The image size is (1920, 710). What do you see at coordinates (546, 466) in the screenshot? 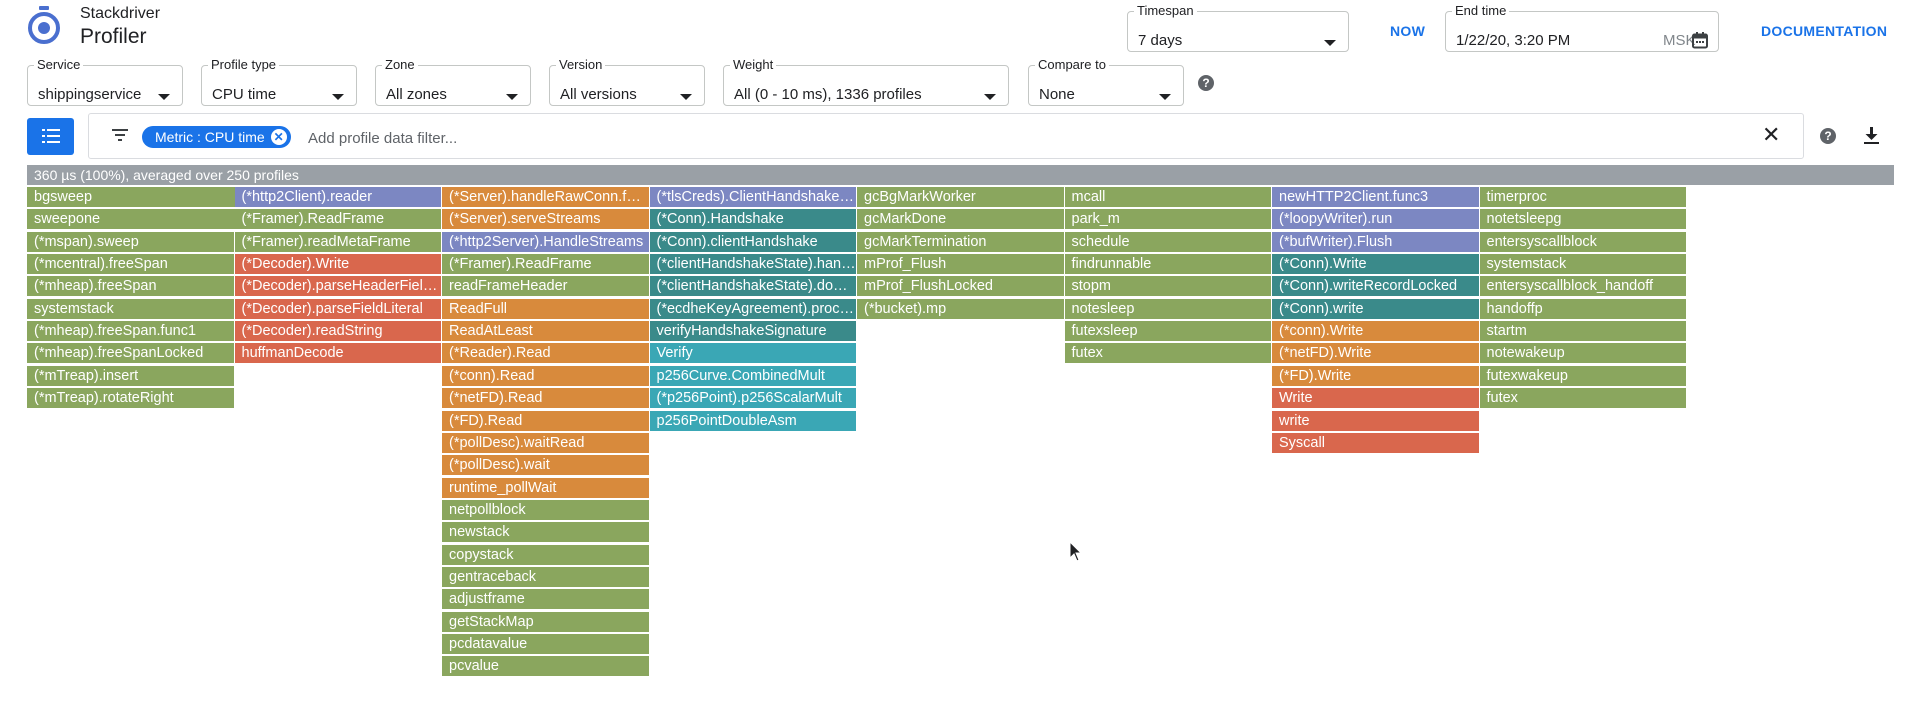
I see `flame-frame: (*pollDesc).wait` at bounding box center [546, 466].